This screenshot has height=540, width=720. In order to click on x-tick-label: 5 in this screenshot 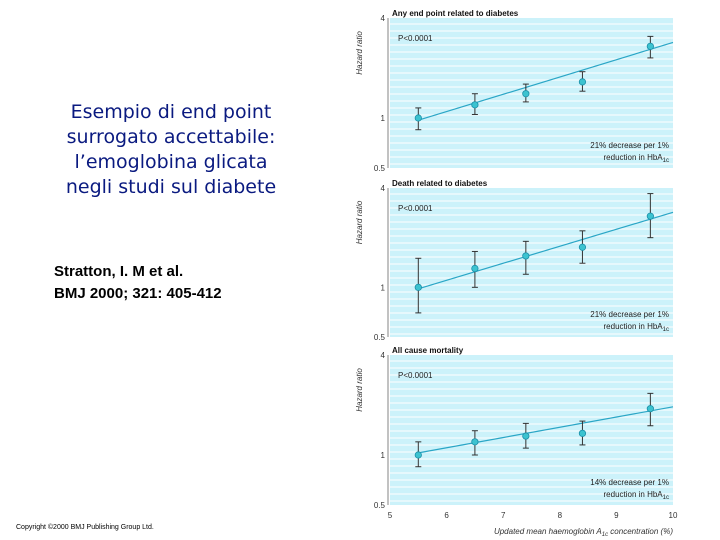, I will do `click(390, 515)`.